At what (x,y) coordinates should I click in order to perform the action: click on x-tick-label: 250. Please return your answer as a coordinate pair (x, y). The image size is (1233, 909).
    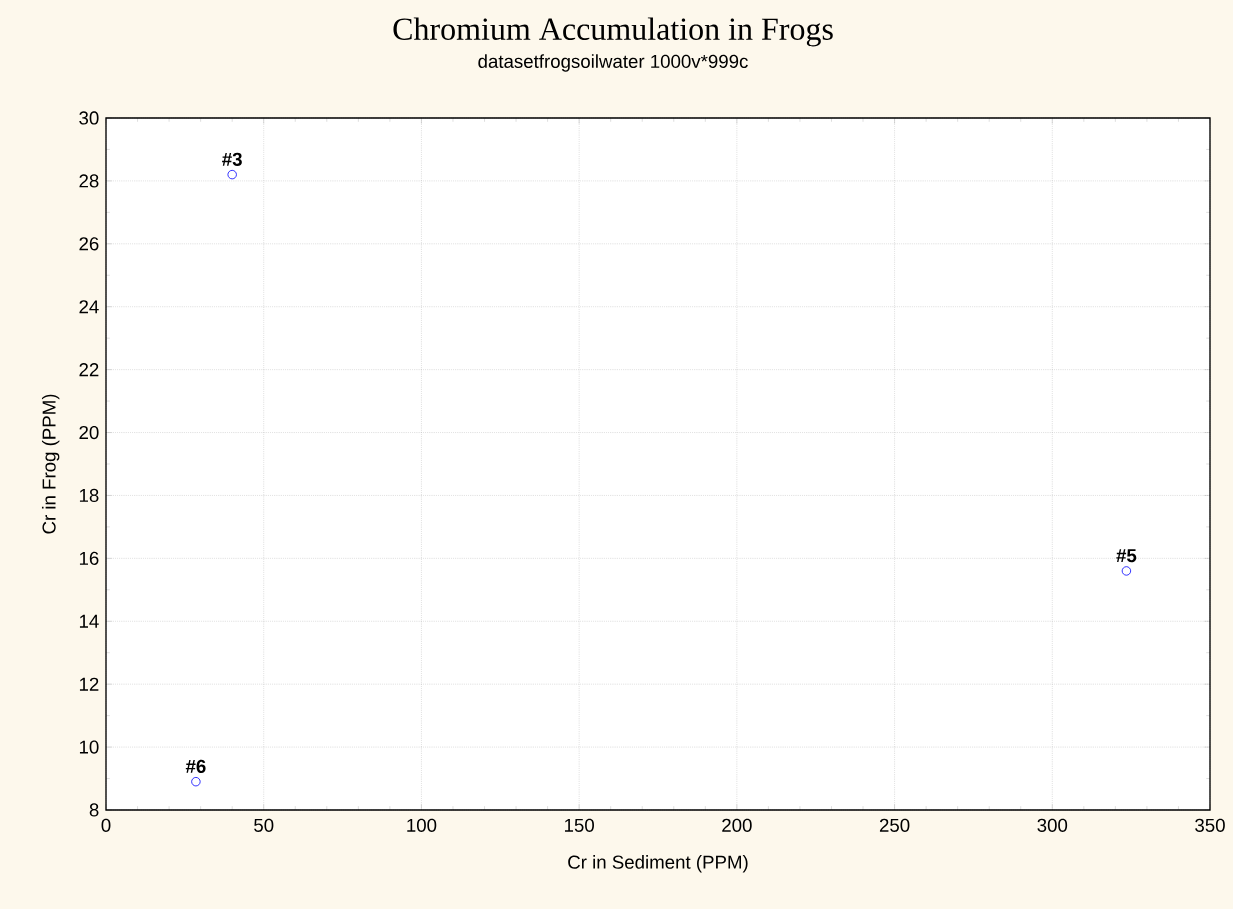
    Looking at the image, I should click on (894, 825).